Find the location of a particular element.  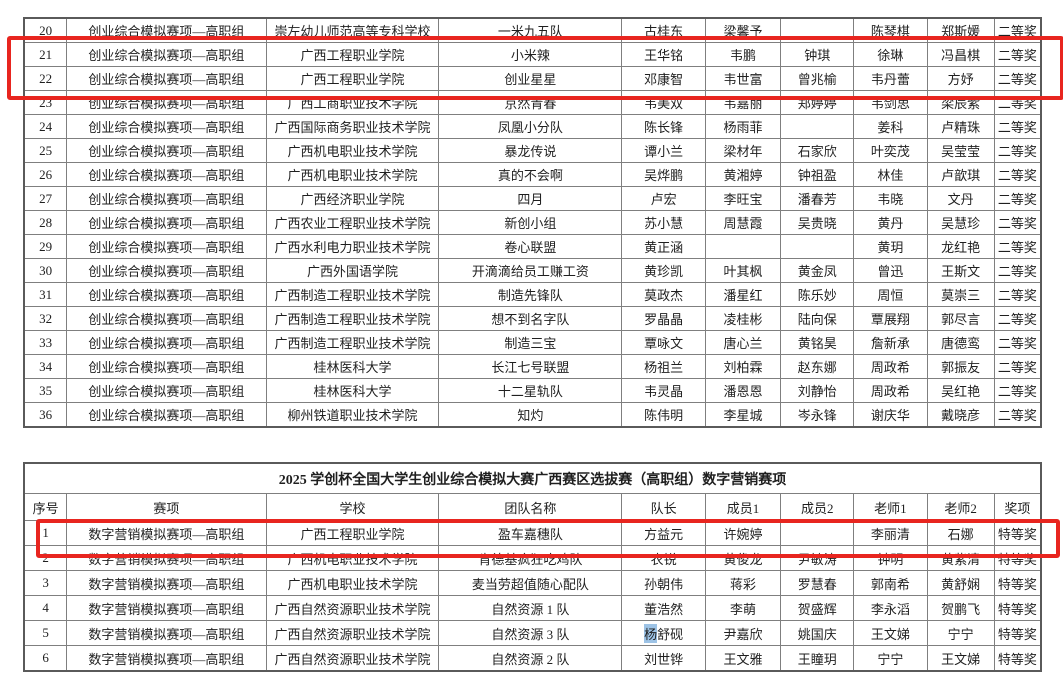

cell-award: 特等奖 is located at coordinates (1017, 608).